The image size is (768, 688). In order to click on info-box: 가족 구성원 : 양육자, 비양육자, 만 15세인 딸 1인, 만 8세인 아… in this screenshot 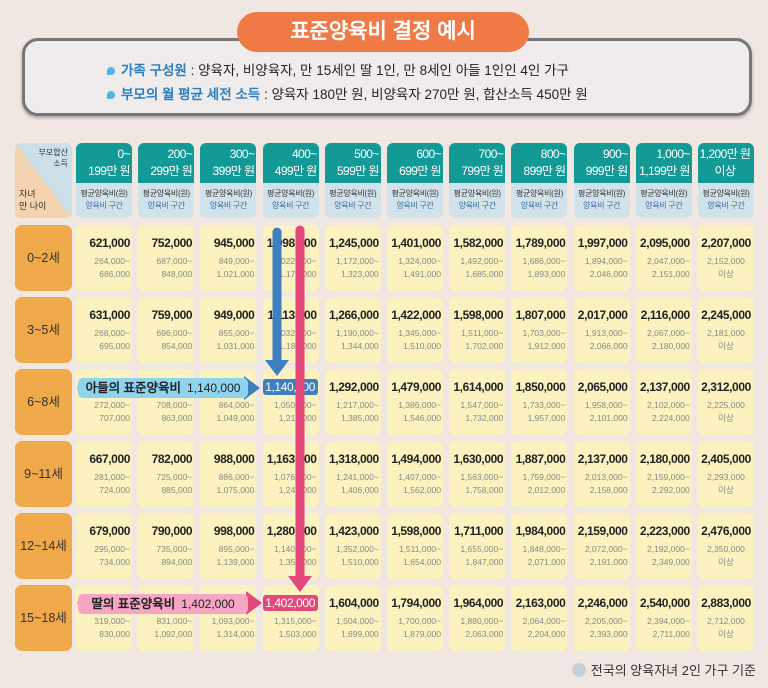, I will do `click(387, 77)`.